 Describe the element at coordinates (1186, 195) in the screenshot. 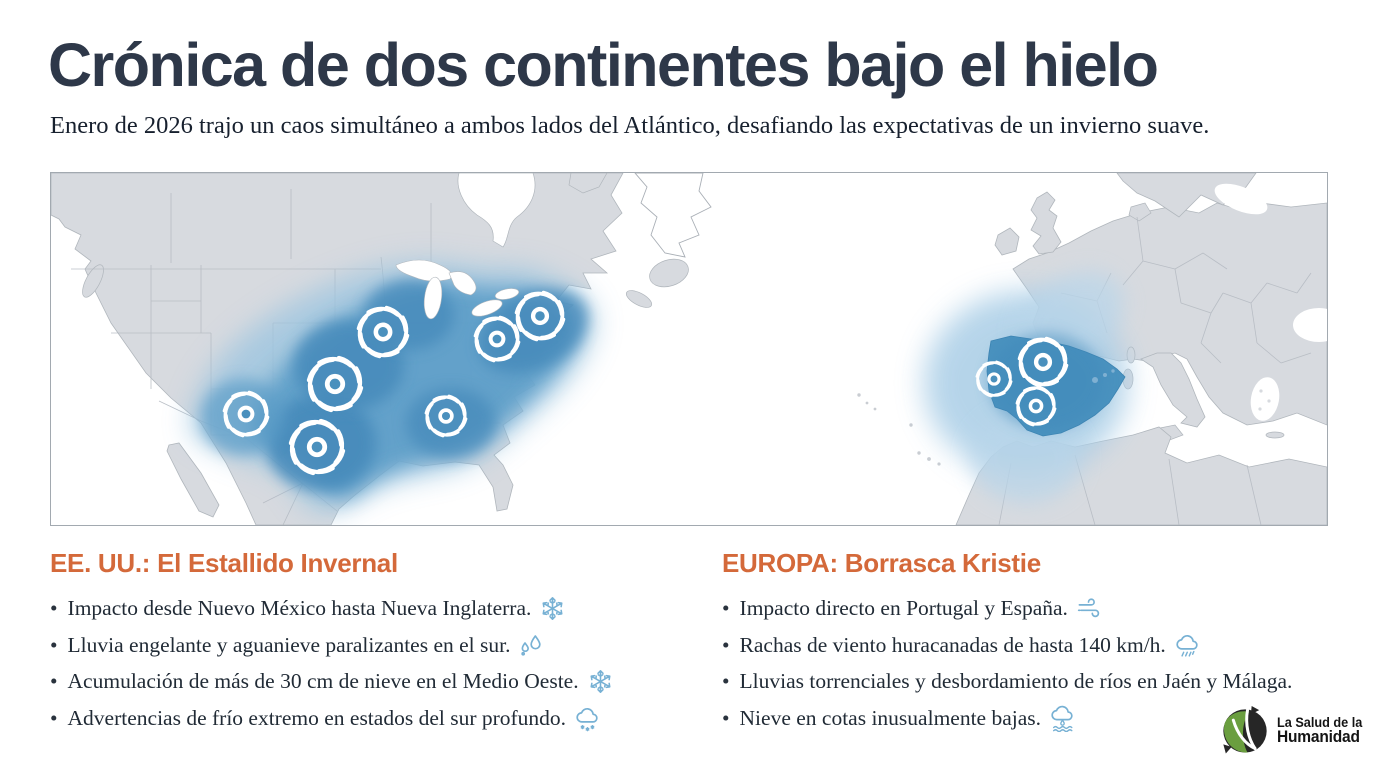

I see `map-land-scandinavia` at that location.